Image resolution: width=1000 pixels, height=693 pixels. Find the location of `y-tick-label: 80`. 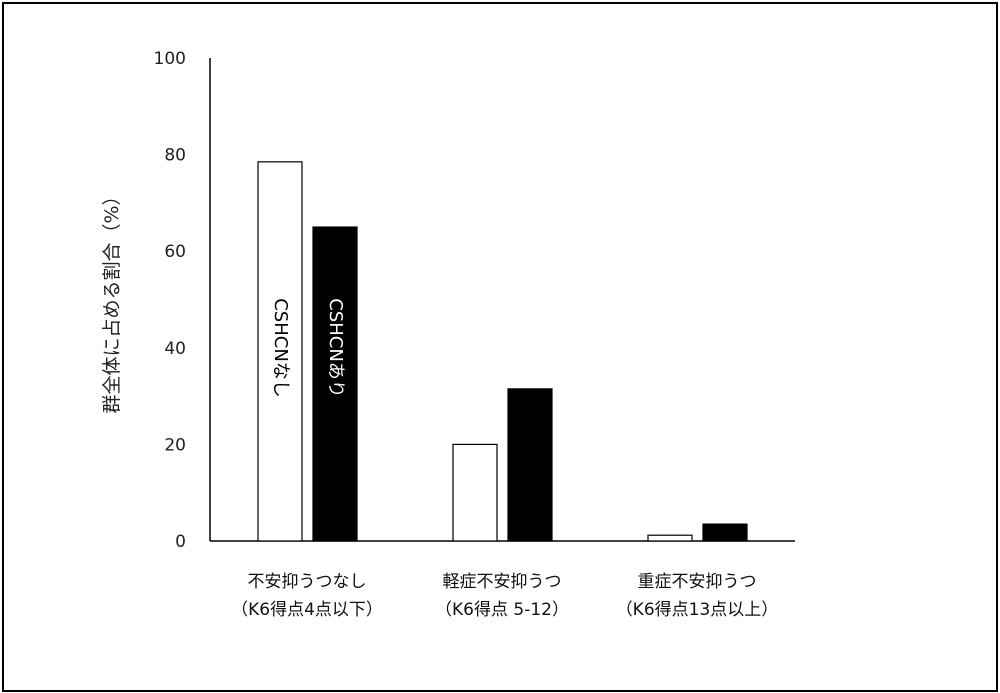

y-tick-label: 80 is located at coordinates (175, 156).